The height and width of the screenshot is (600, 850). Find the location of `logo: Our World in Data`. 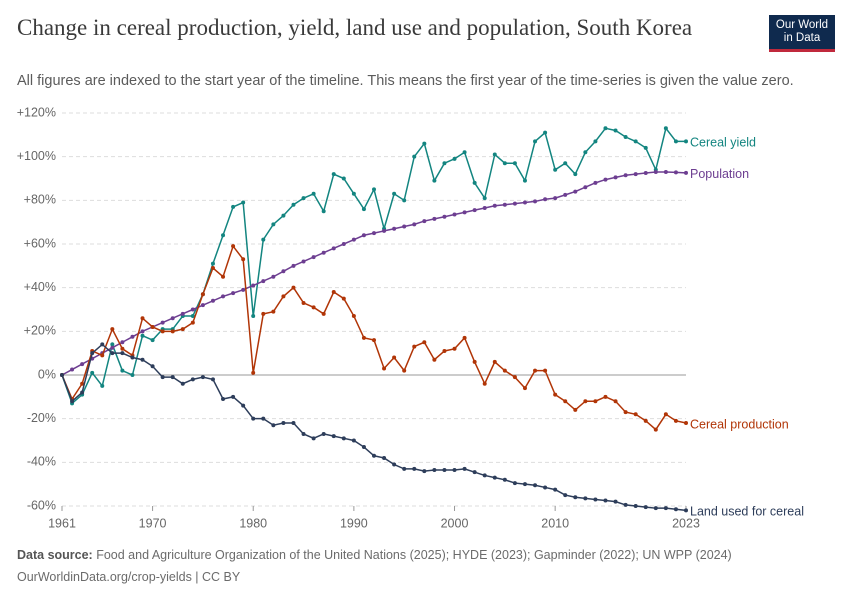

logo: Our World in Data is located at coordinates (802, 33).